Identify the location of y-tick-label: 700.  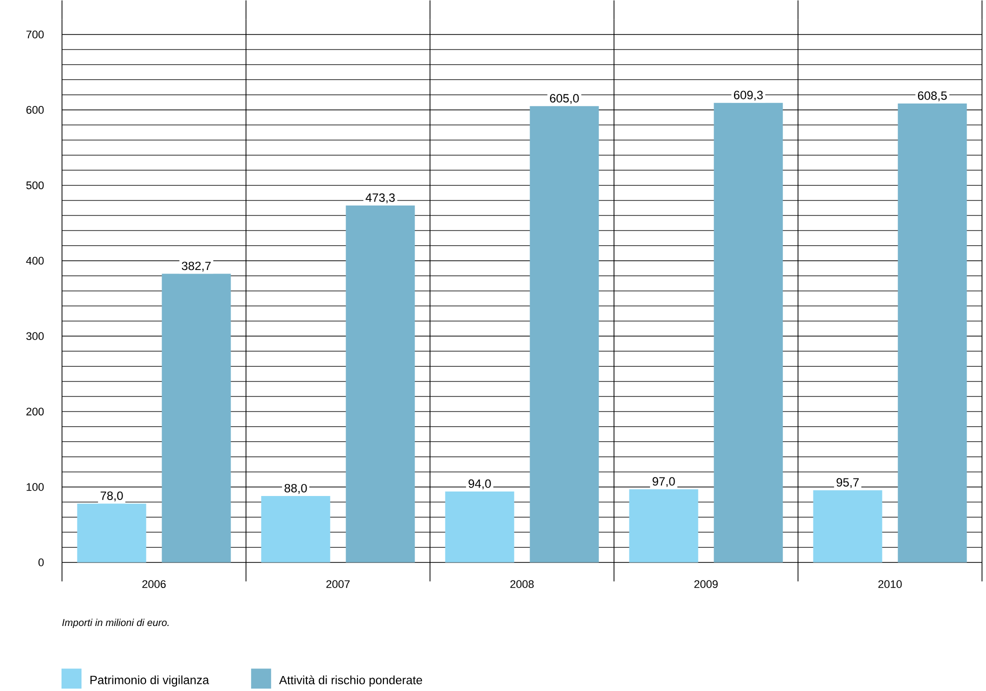
(35, 34).